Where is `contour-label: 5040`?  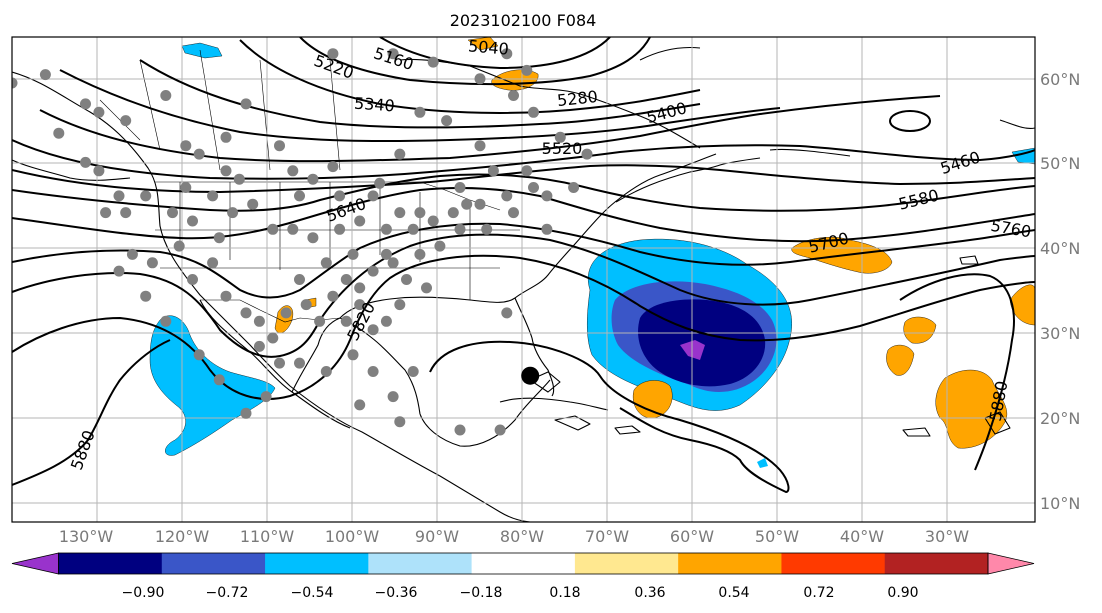 contour-label: 5040 is located at coordinates (488, 47).